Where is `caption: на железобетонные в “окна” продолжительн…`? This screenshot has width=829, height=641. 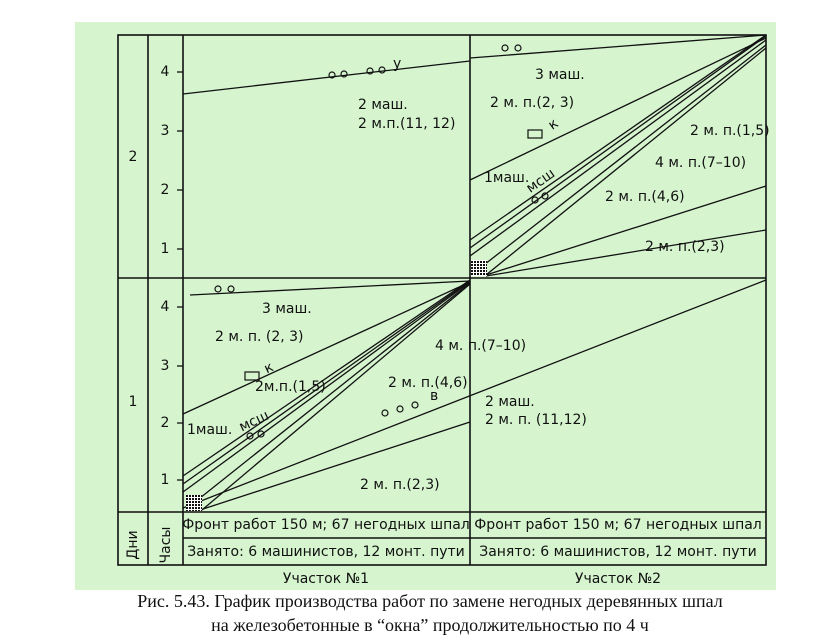
caption: на железобетонные в “окна” продолжительн… is located at coordinates (430, 625).